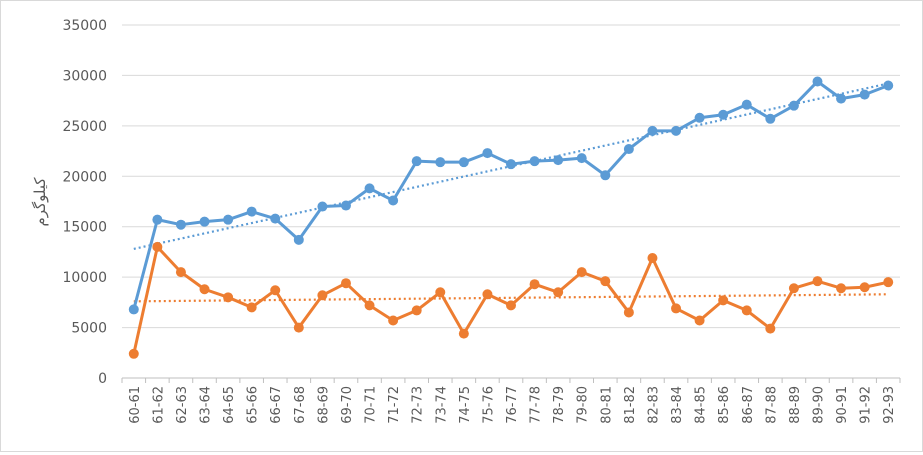  What do you see at coordinates (536, 405) in the screenshot?
I see `x-tick-label: 77-78` at bounding box center [536, 405].